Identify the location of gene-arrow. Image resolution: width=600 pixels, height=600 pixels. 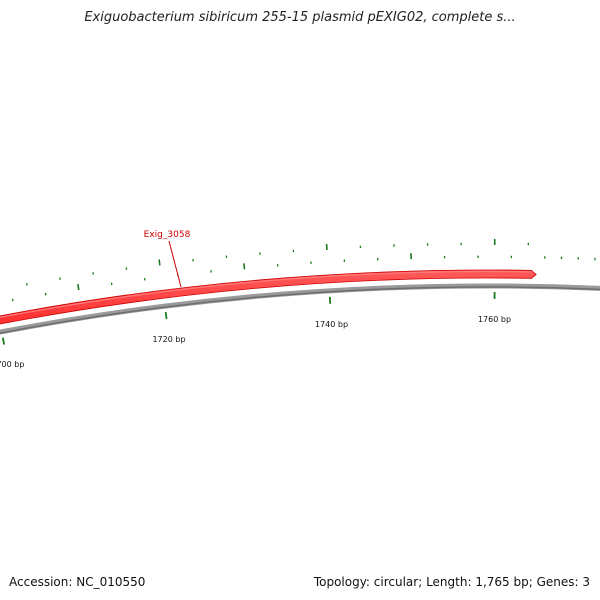
(268, 297).